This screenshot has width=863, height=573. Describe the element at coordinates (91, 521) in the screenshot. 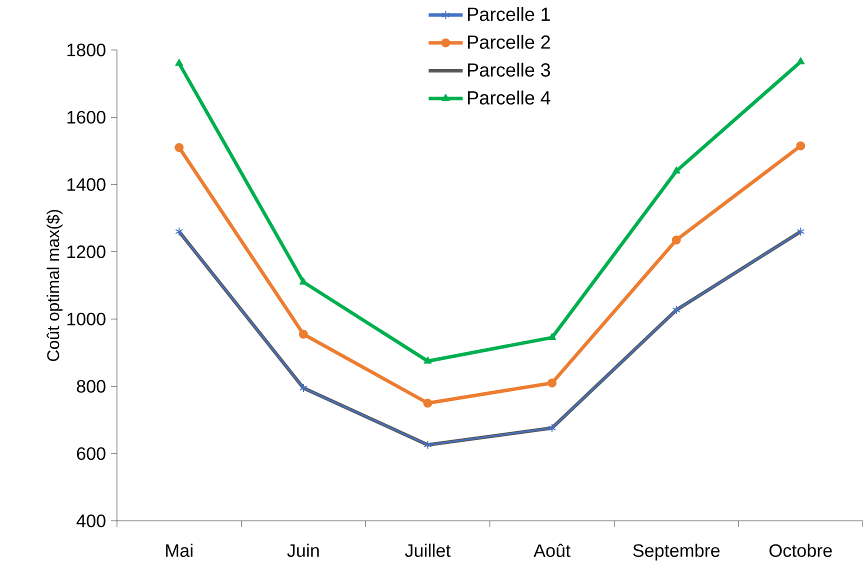

I see `y-tick-label: 400` at that location.